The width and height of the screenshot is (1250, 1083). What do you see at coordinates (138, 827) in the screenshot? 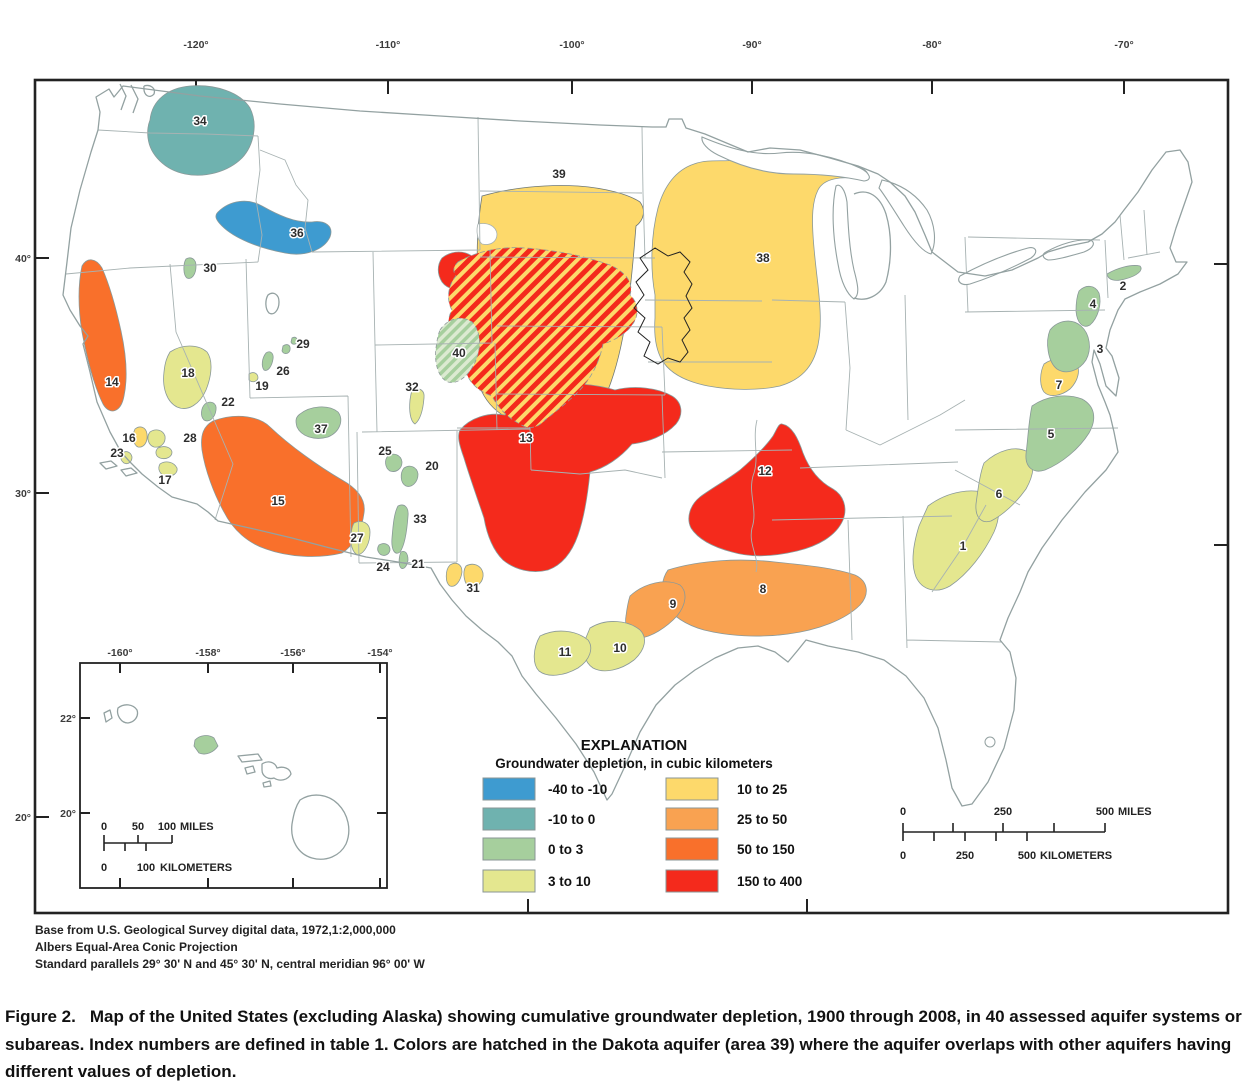
I see `inset-miles-50: 50` at bounding box center [138, 827].